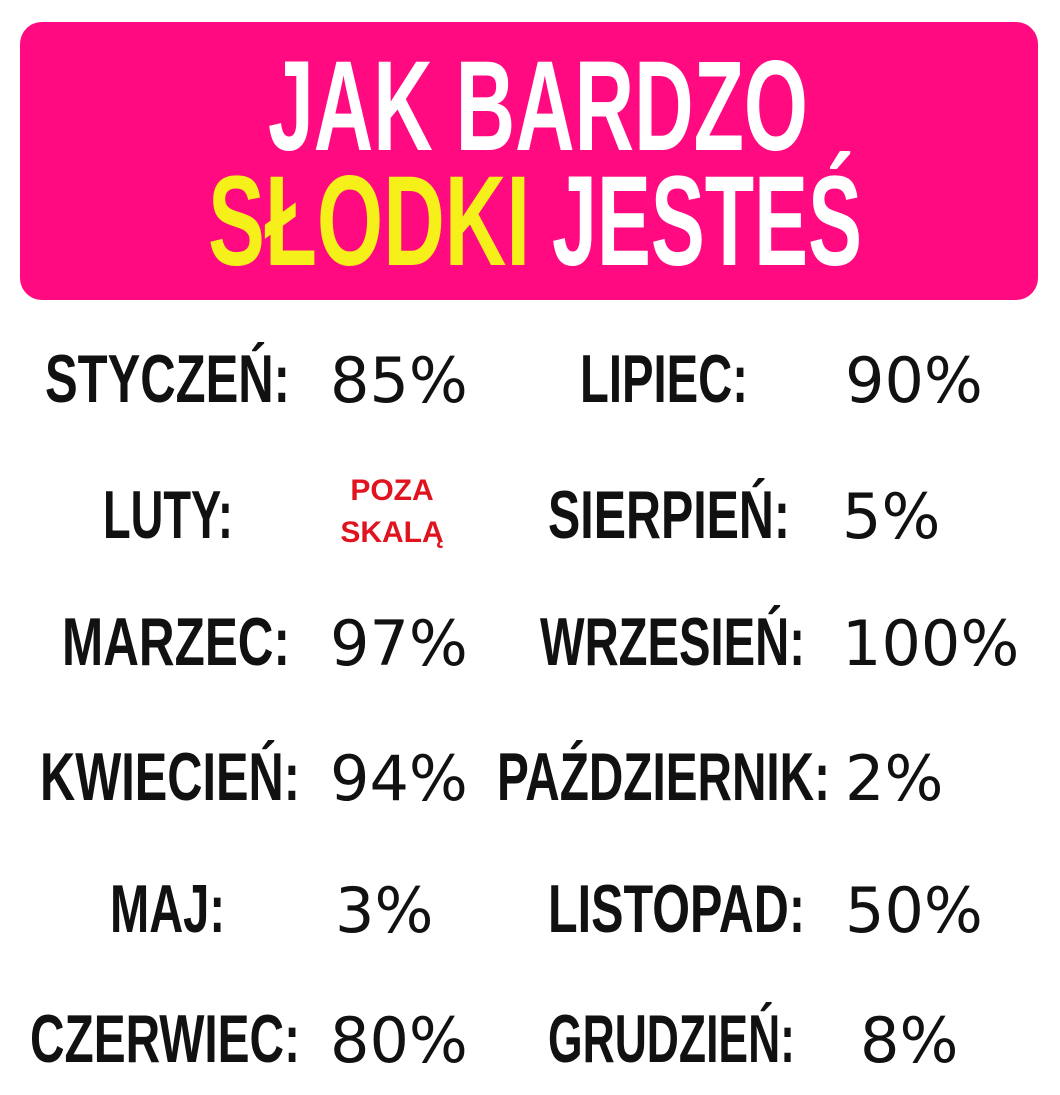 The height and width of the screenshot is (1095, 1060). I want to click on month-label: STYCZEŃ:, so click(167, 379).